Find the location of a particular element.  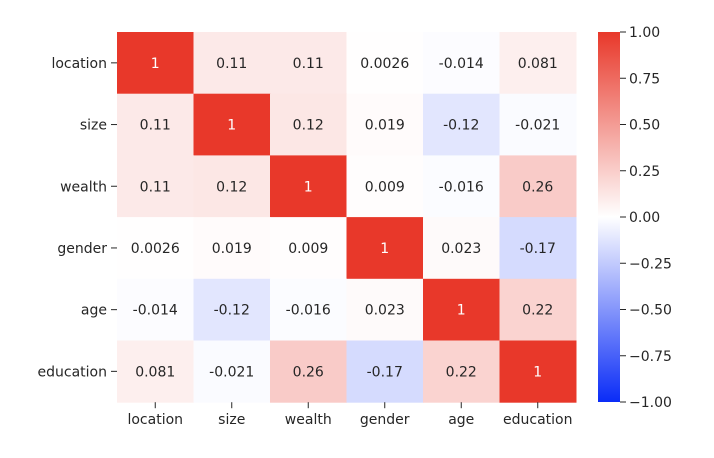

heatmap-cell-age-size is located at coordinates (232, 309).